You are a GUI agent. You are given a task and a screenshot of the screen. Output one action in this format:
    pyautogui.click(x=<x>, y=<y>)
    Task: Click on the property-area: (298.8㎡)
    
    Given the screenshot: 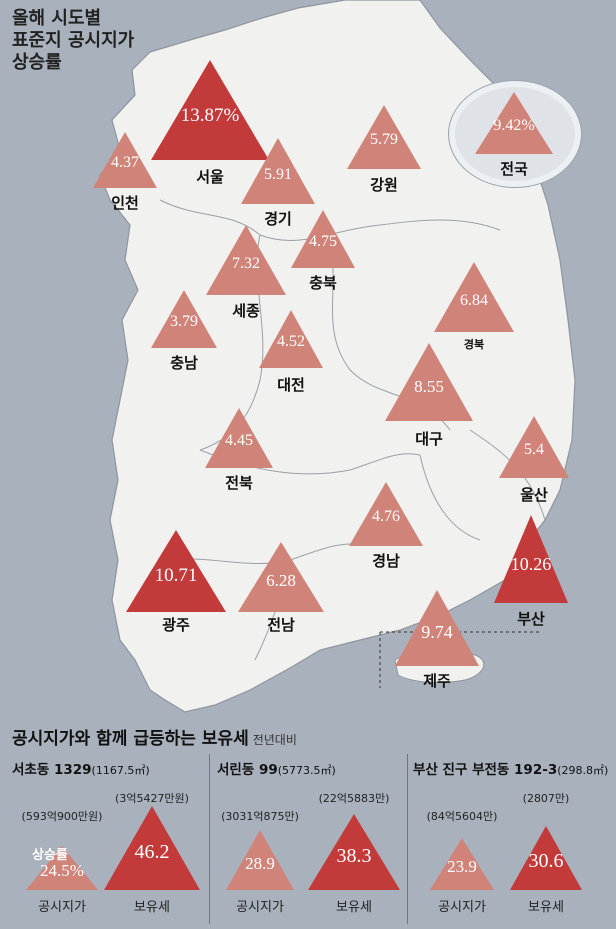 What is the action you would take?
    pyautogui.click(x=583, y=770)
    